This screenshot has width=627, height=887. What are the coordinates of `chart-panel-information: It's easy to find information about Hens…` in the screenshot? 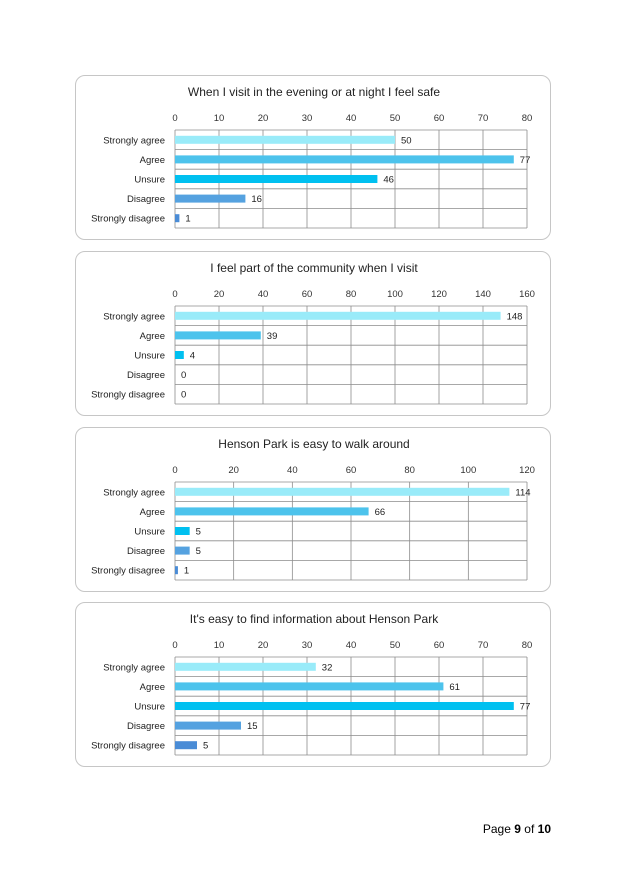 It's located at (313, 684).